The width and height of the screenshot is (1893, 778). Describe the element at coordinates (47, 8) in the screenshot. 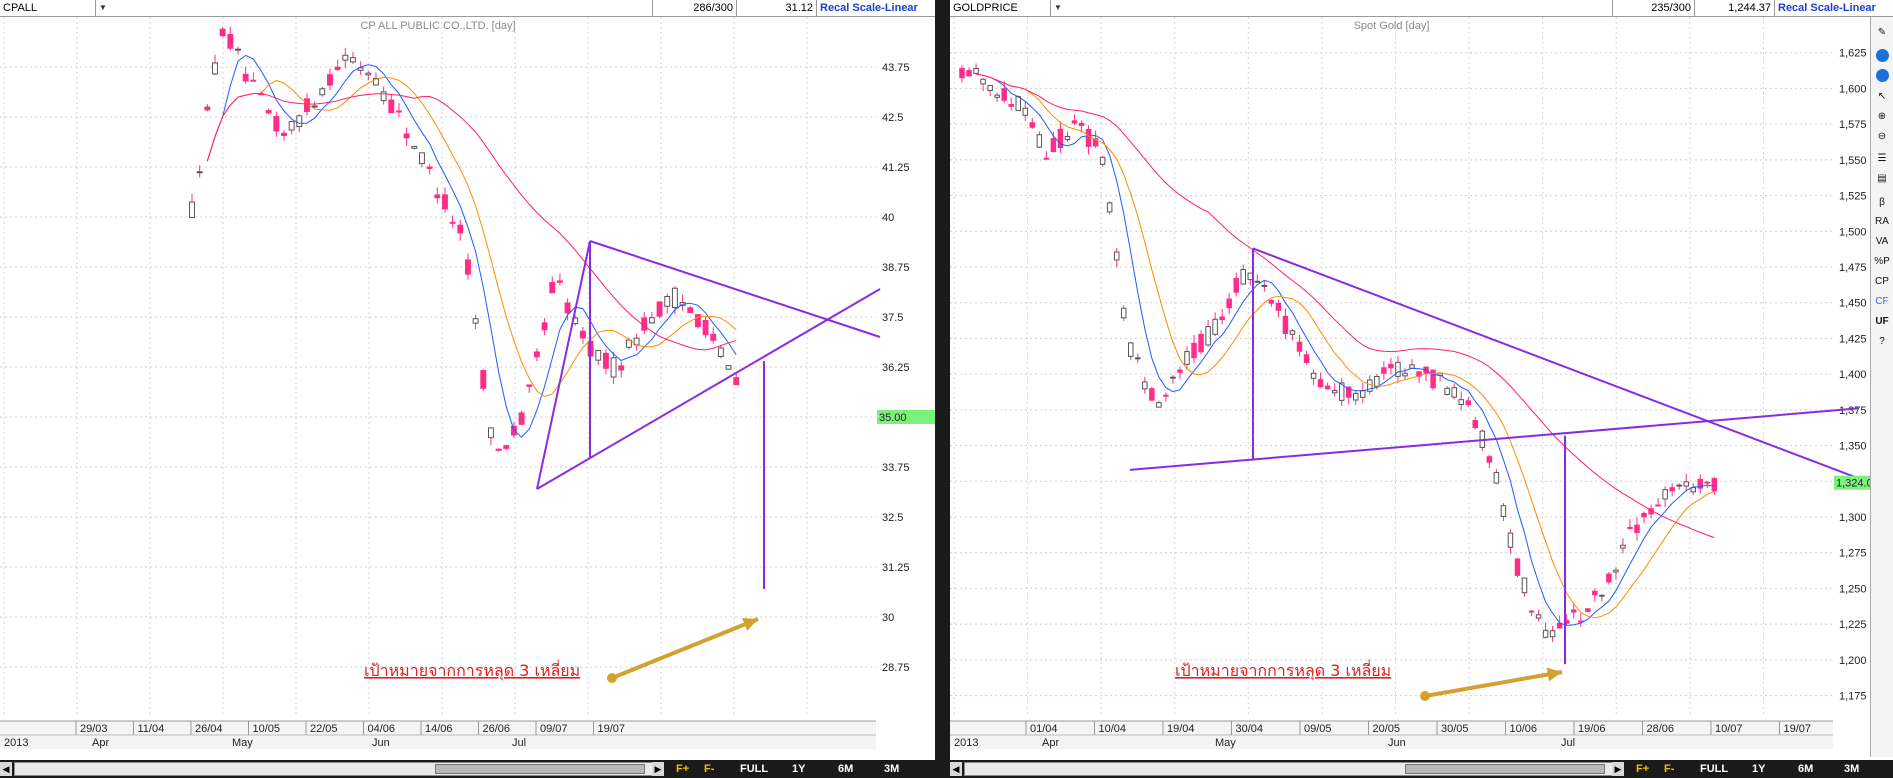

I see `left-symbol-field: CPALL` at that location.